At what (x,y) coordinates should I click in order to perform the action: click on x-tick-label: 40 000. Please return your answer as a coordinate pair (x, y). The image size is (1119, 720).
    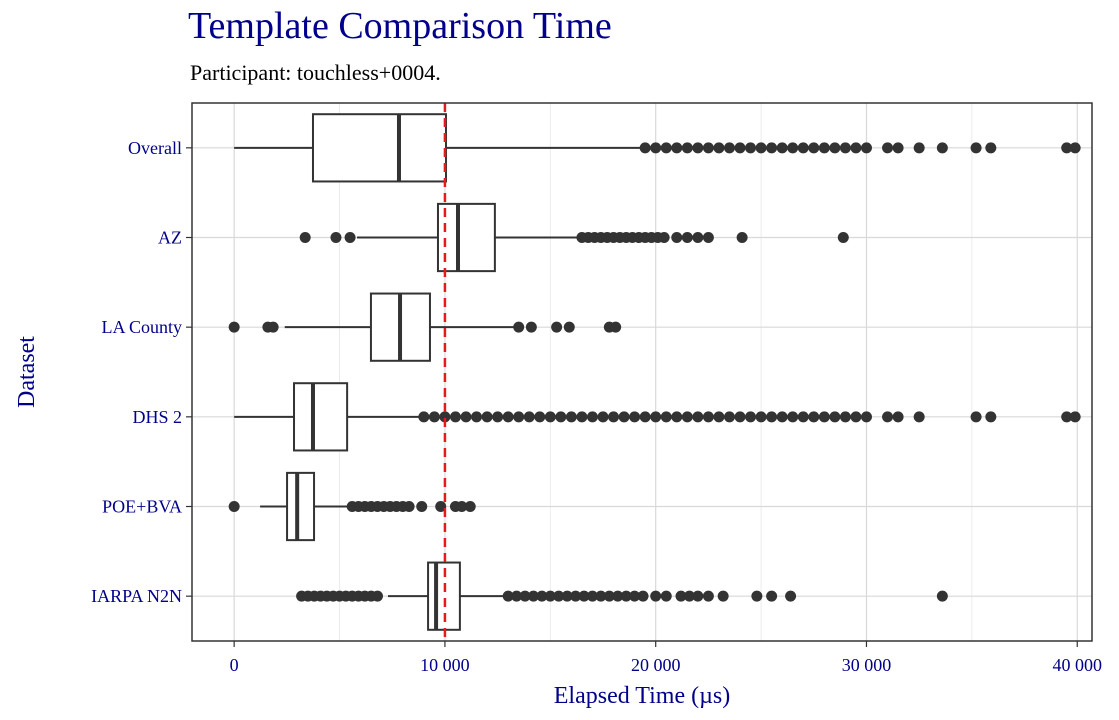
    Looking at the image, I should click on (1077, 665).